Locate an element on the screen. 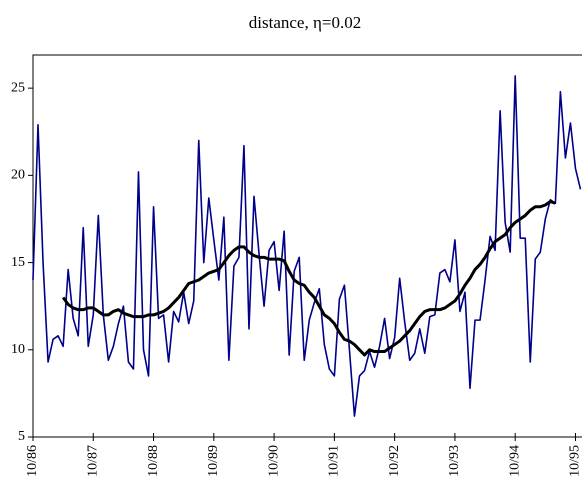 This screenshot has width=582, height=490. x-tick-label: 10/90 is located at coordinates (273, 461).